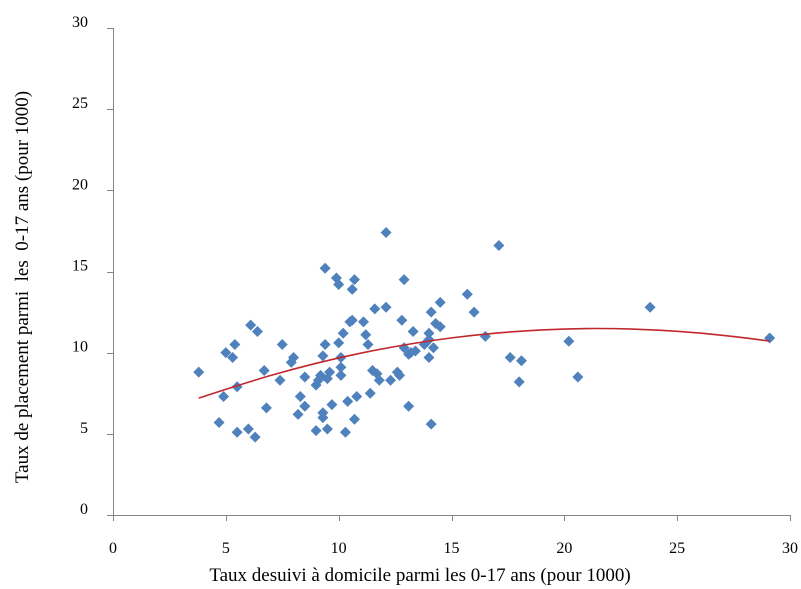  Describe the element at coordinates (113, 548) in the screenshot. I see `x-tick-label: 0` at that location.